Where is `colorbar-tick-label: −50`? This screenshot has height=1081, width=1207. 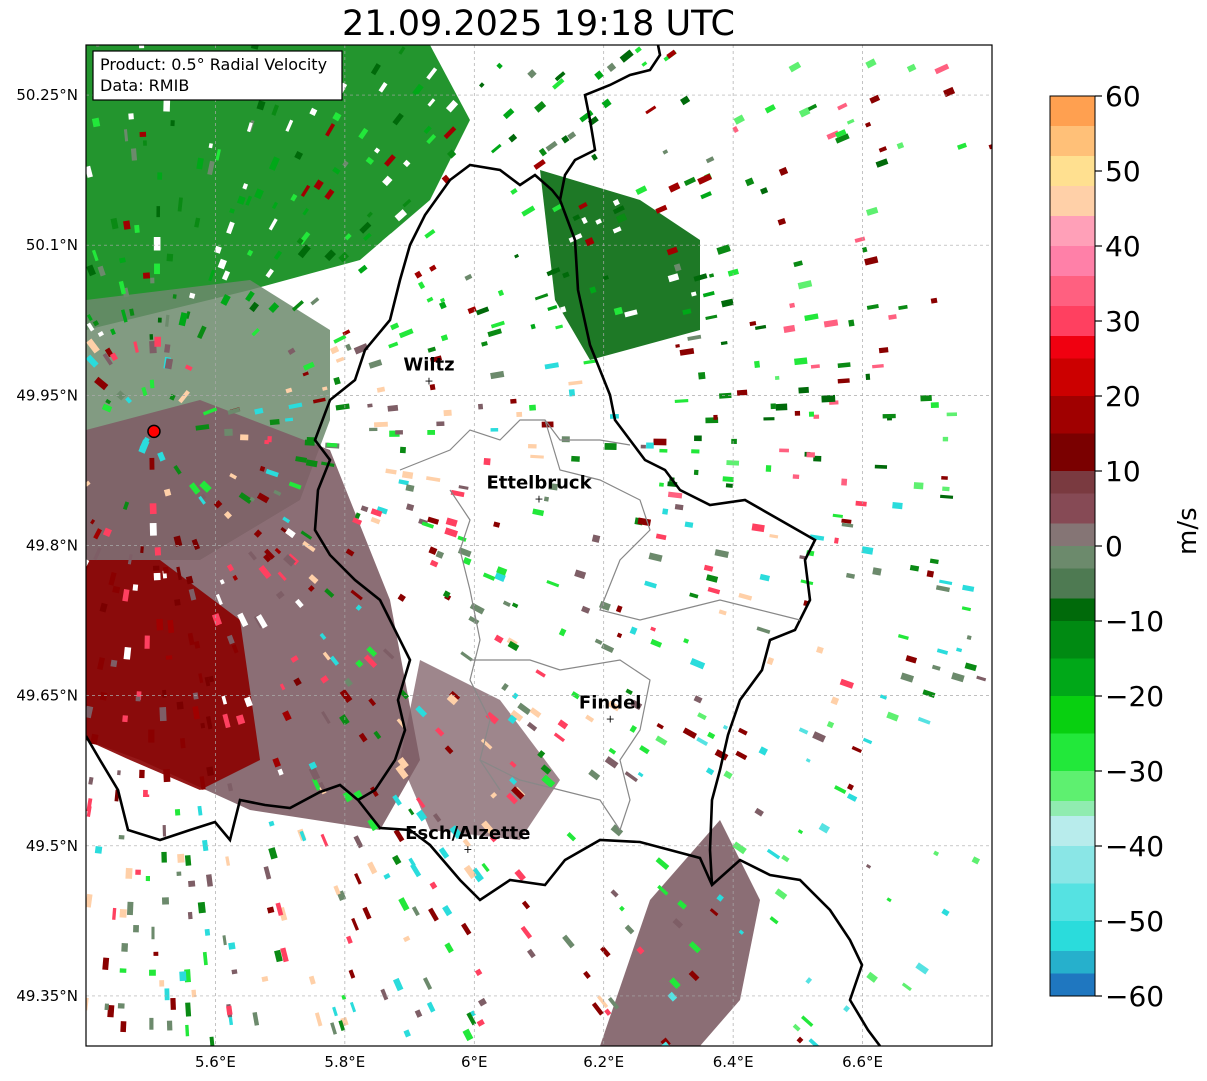
colorbar-tick-label: −50 is located at coordinates (1134, 921).